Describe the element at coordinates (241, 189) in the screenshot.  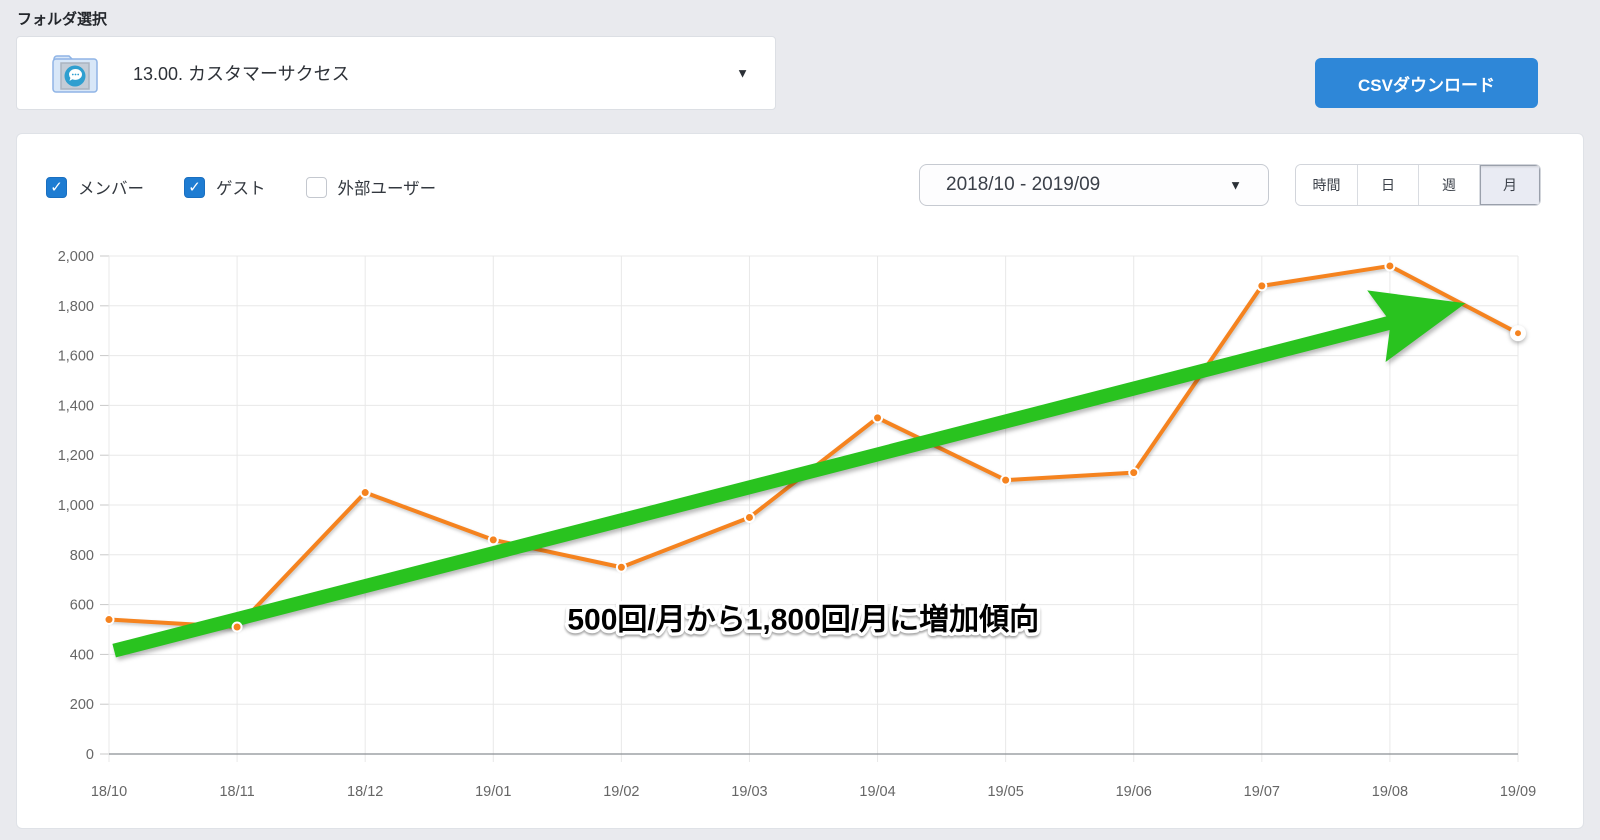
I see `guest-checkbox-label: ゲスト` at that location.